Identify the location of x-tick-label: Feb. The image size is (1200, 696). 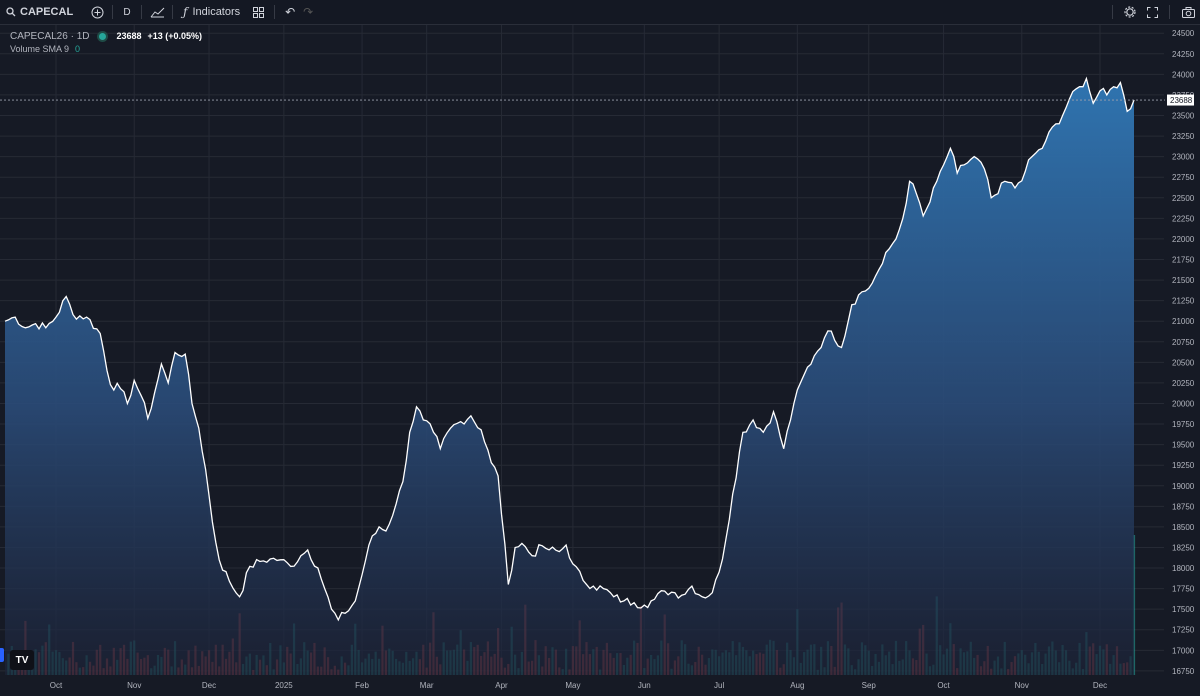
(362, 685).